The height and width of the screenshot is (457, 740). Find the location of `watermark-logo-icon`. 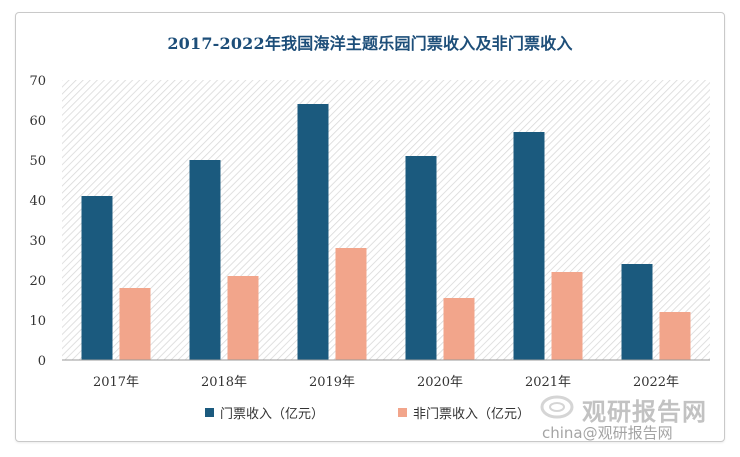

watermark-logo-icon is located at coordinates (557, 407).